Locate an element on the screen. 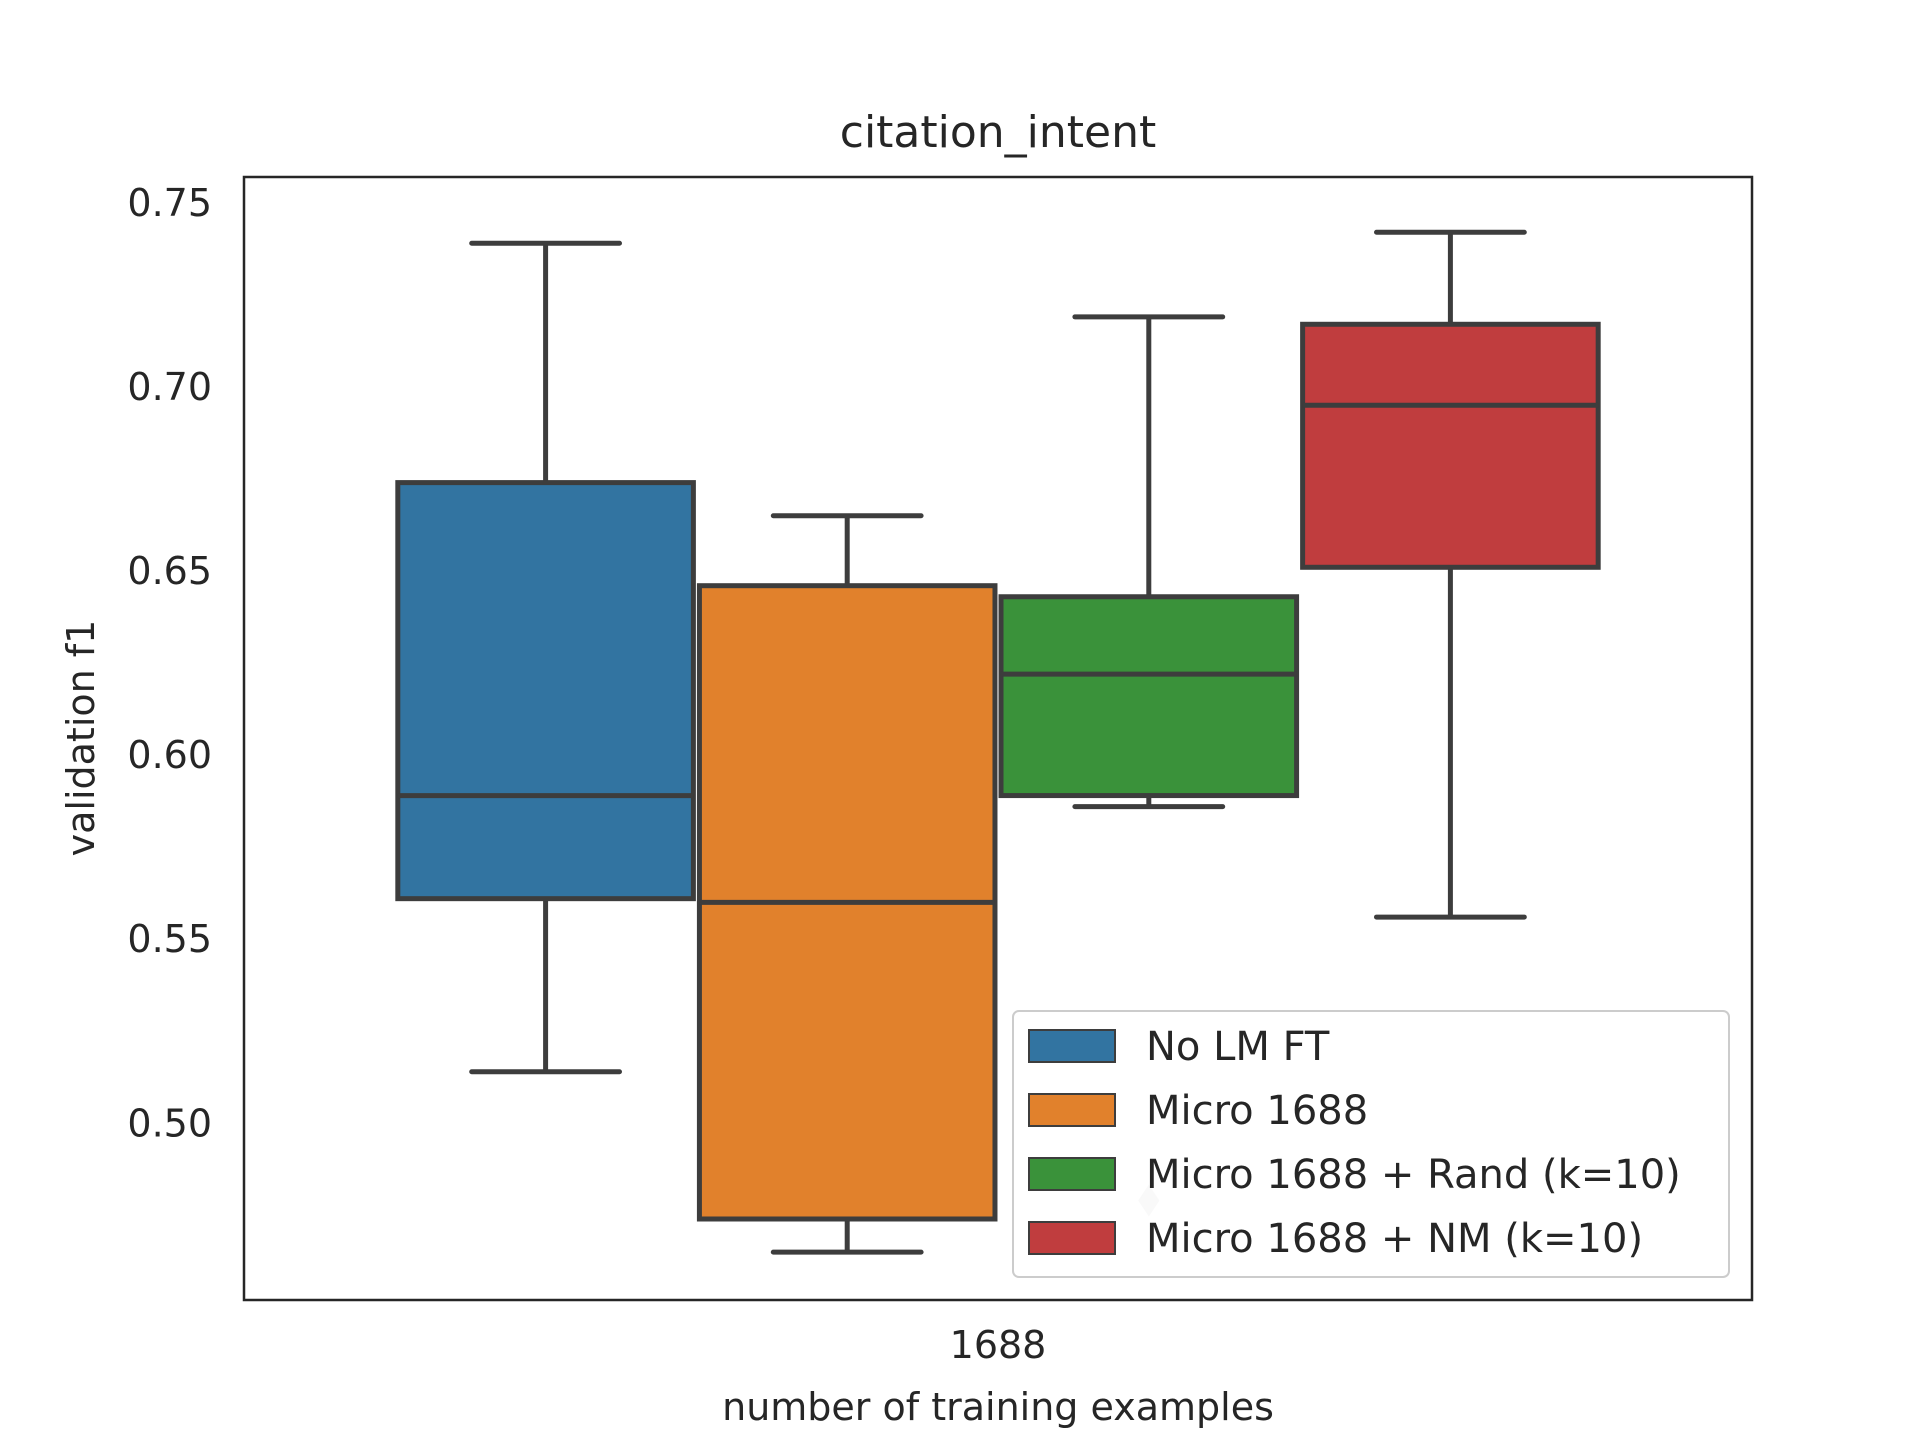  y-tick-label: 0.60 is located at coordinates (169, 755).